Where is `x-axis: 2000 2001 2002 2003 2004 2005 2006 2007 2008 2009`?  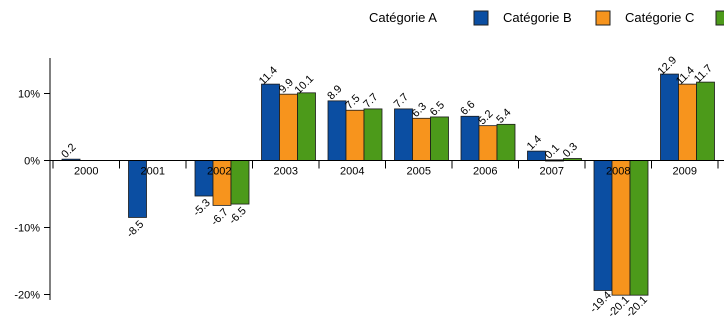 x-axis: 2000 2001 2002 2003 2004 2005 2006 2007 2008 2009 is located at coordinates (387, 169).